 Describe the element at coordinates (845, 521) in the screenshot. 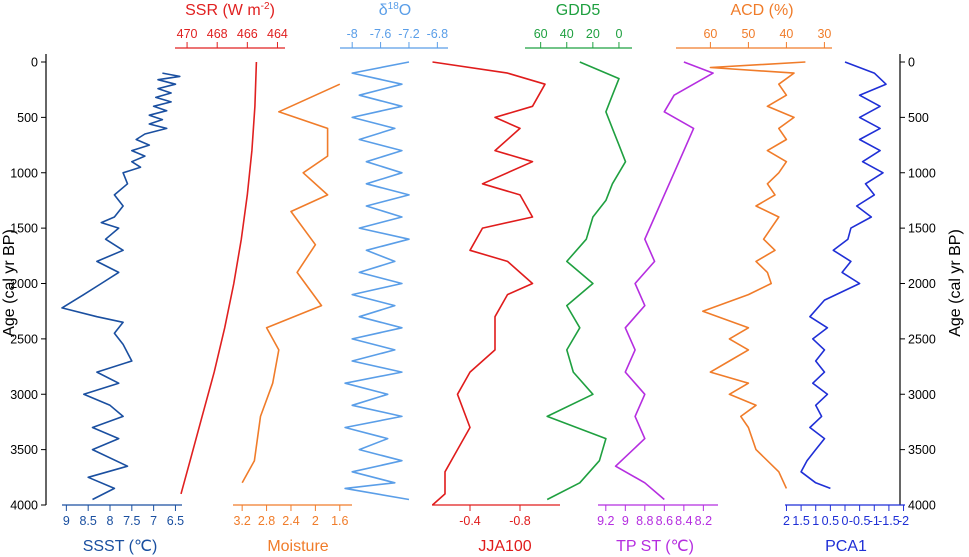

I see `series-tick-label-8: 0` at that location.